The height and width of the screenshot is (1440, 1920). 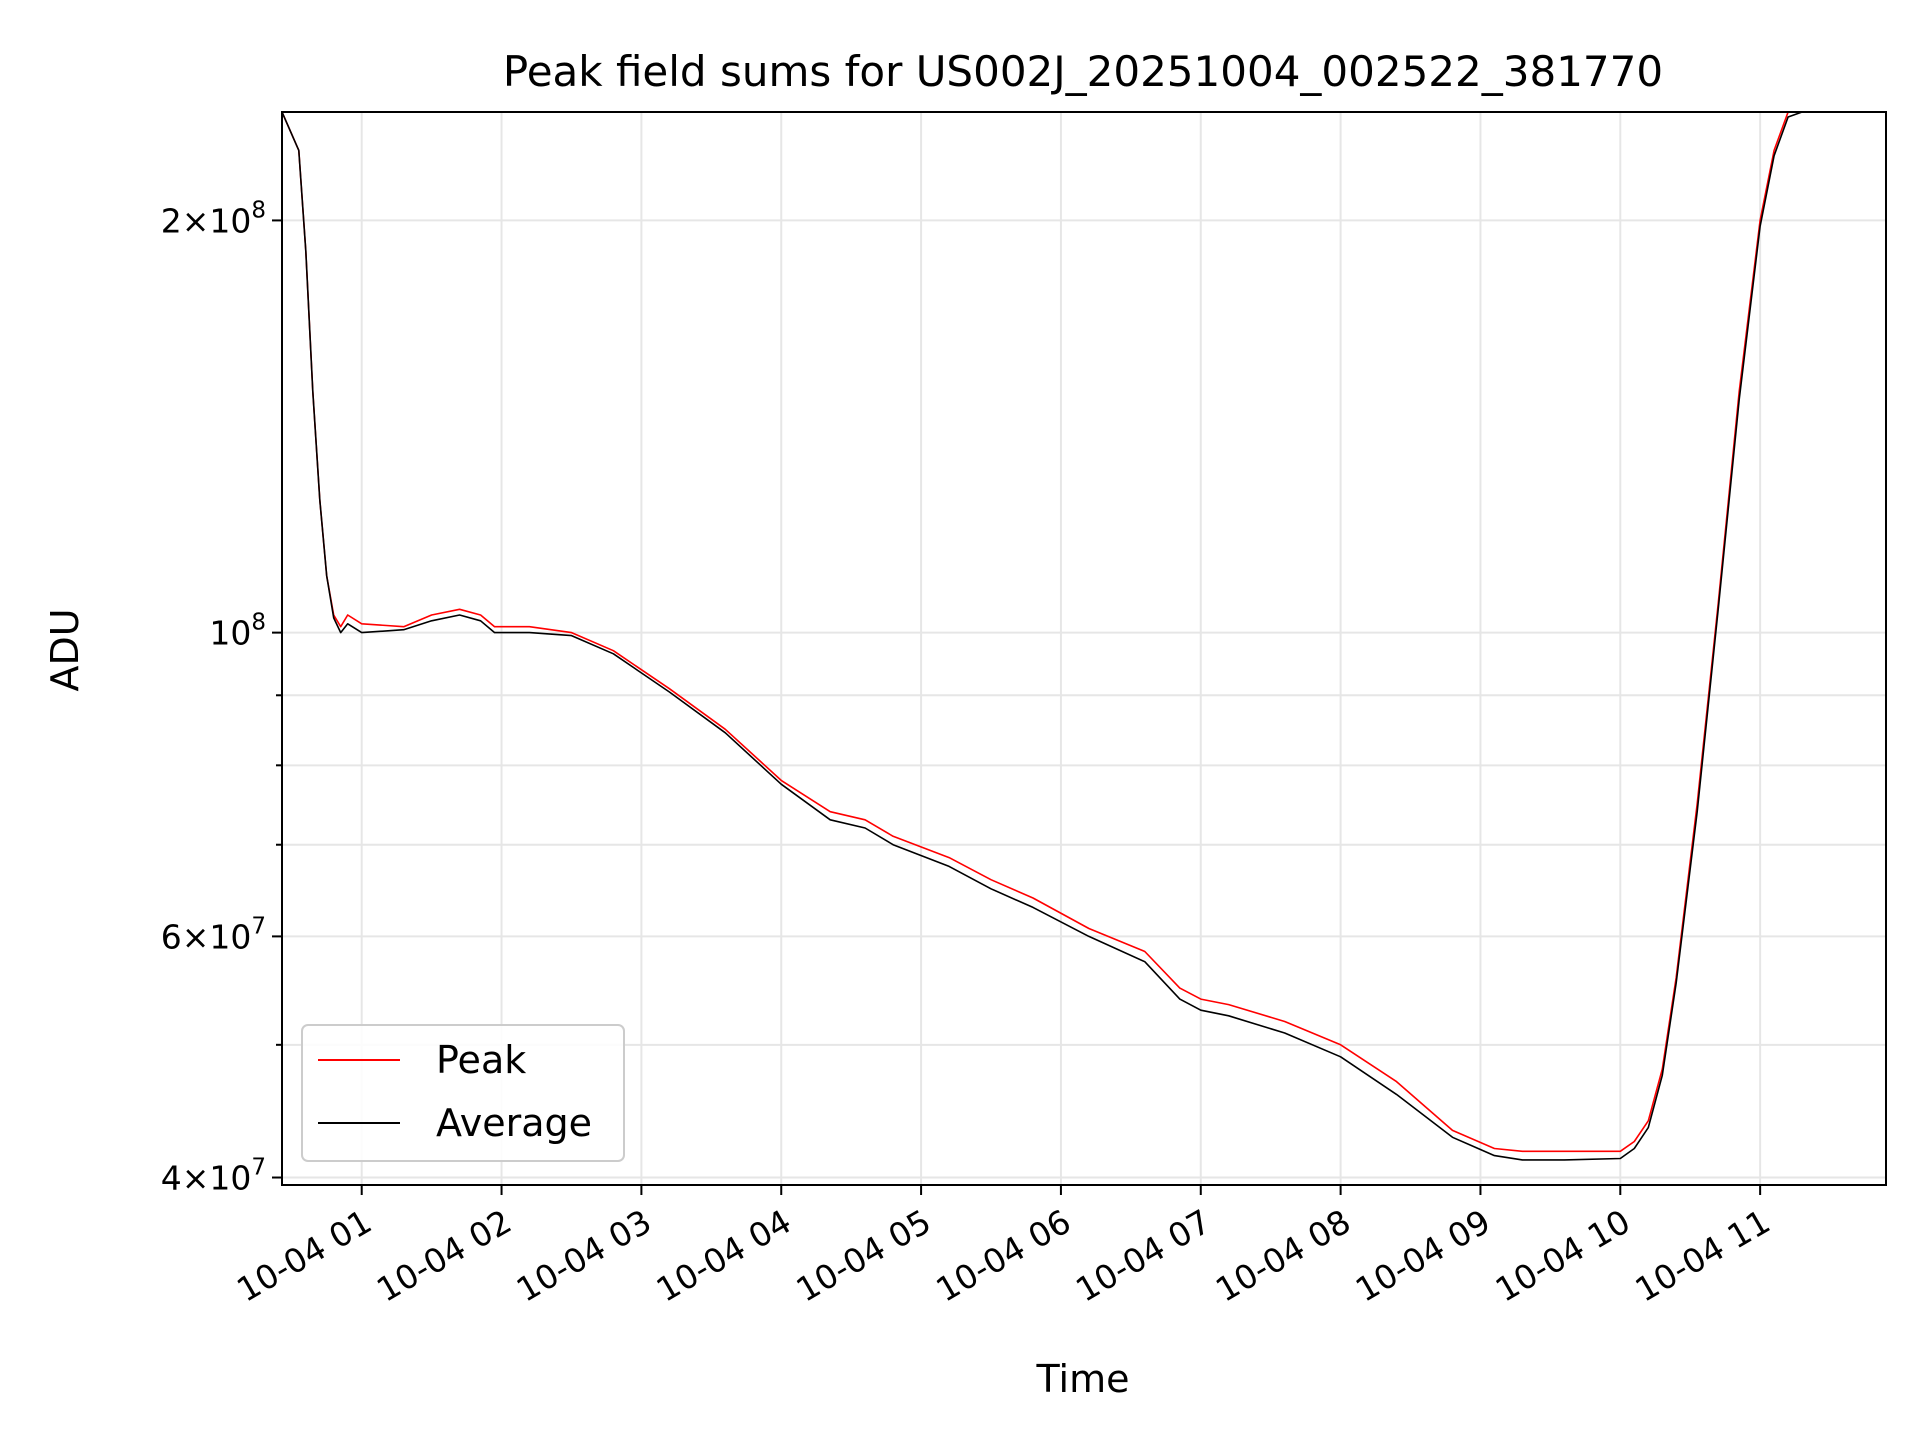 What do you see at coordinates (481, 1060) in the screenshot?
I see `legend-peak-label: Peak` at bounding box center [481, 1060].